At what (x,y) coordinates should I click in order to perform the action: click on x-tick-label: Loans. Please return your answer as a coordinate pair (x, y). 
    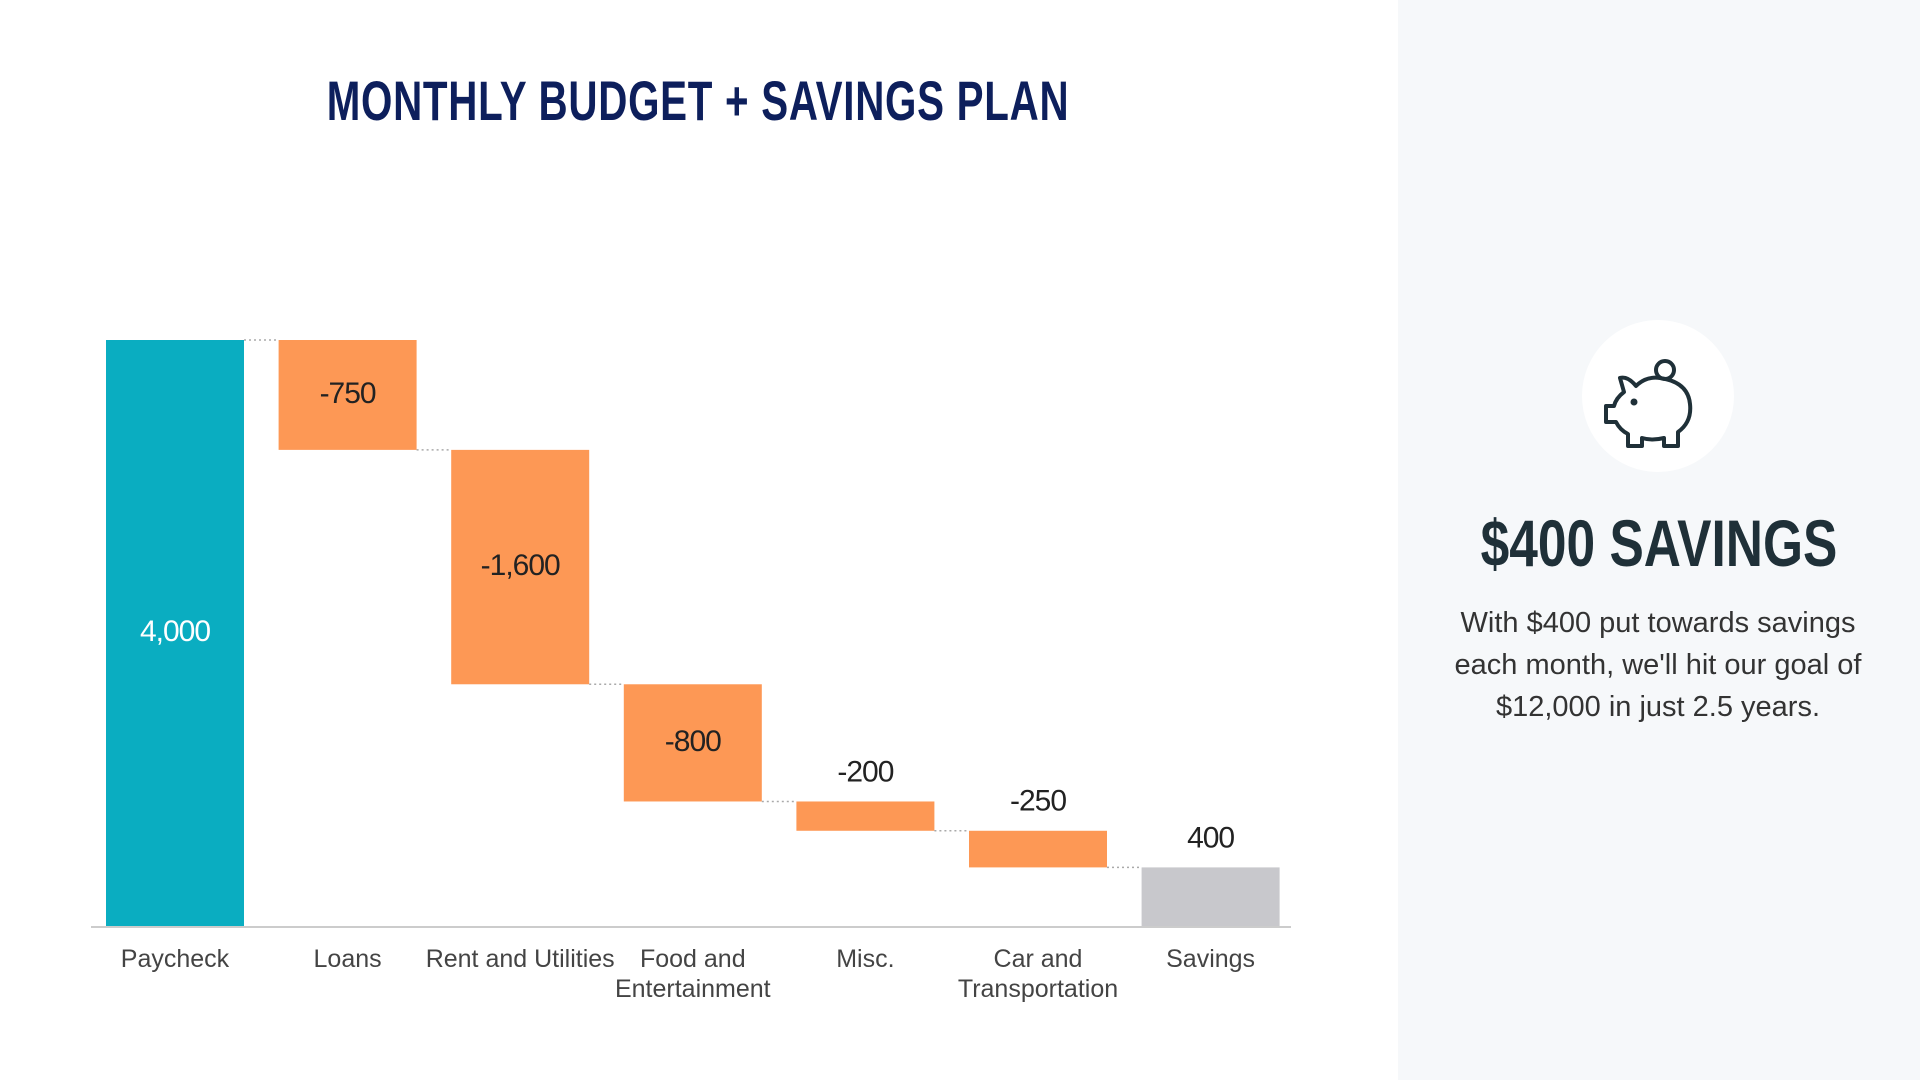
    Looking at the image, I should click on (347, 959).